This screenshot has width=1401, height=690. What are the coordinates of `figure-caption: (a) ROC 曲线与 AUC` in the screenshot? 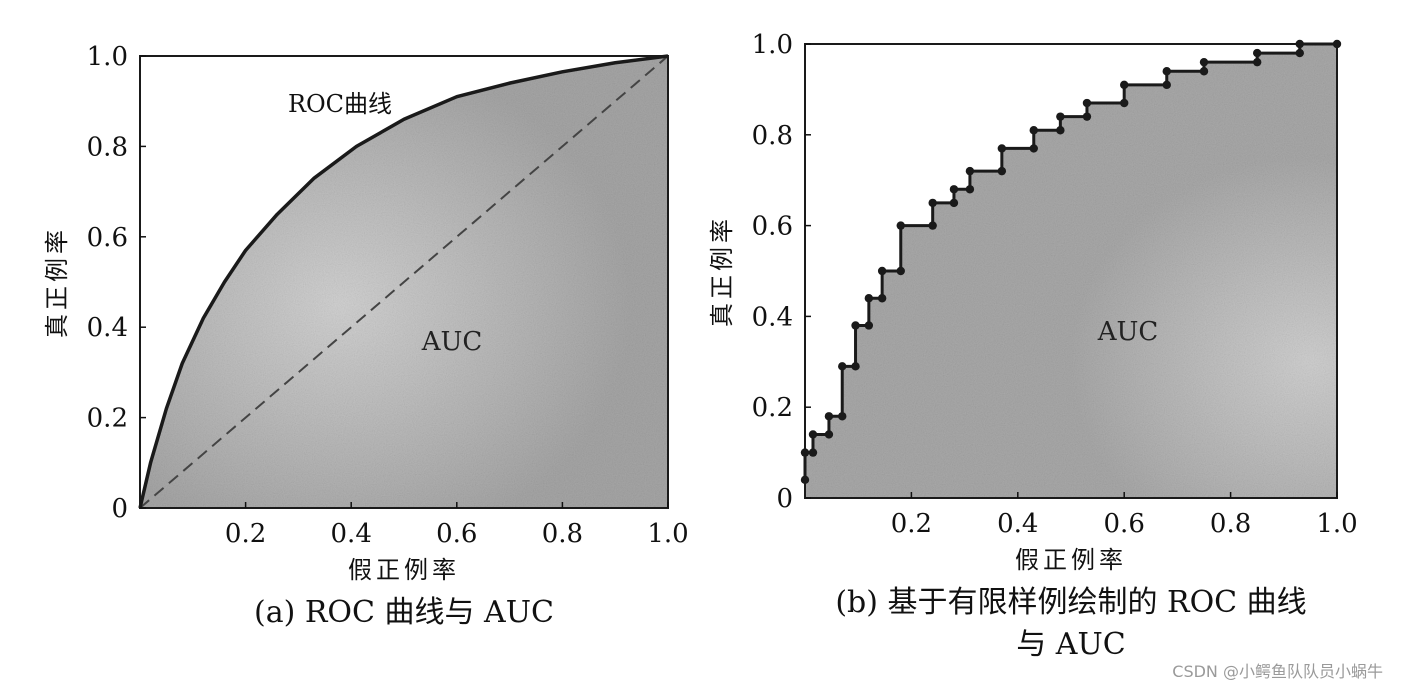 It's located at (404, 612).